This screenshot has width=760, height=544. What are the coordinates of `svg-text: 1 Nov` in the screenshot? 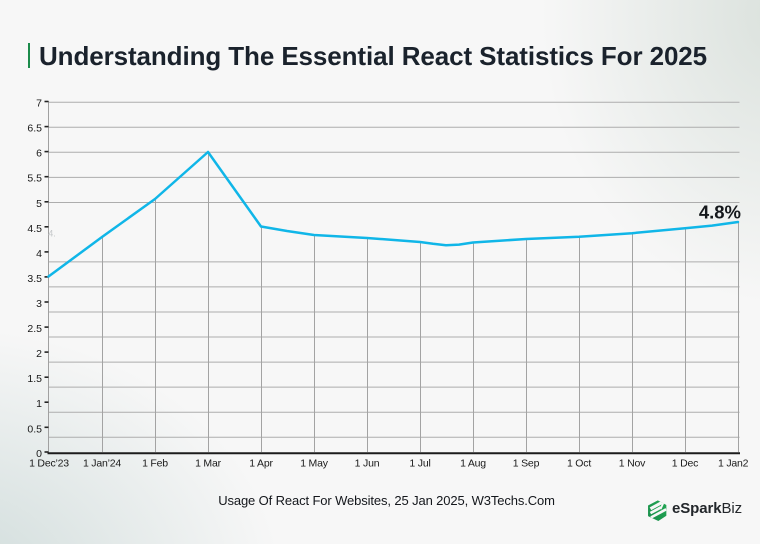 It's located at (632, 464).